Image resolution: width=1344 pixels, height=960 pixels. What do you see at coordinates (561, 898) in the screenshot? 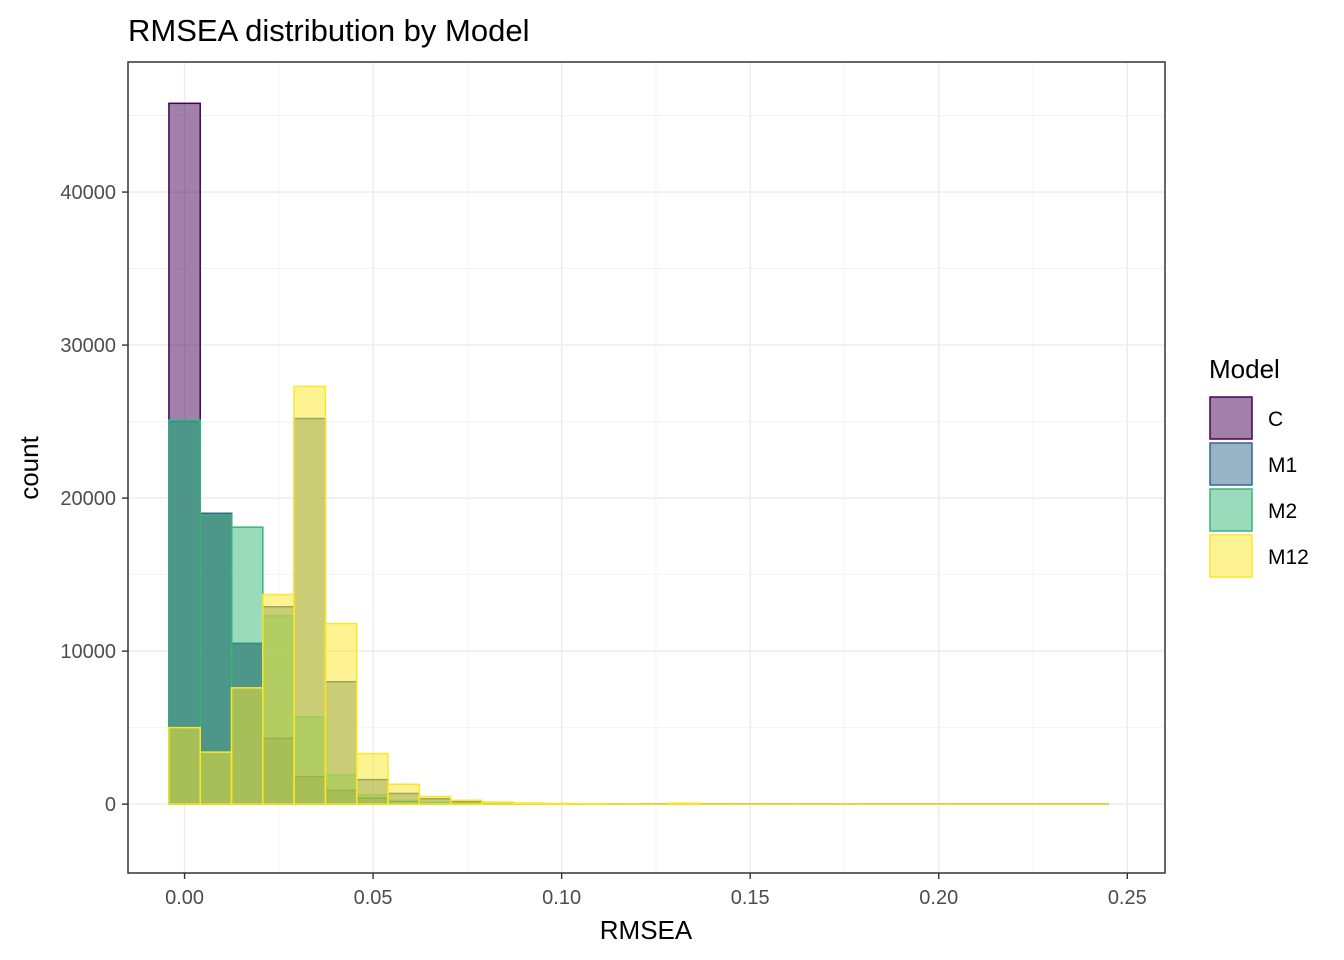
I see `x-tick-label: 0.10` at bounding box center [561, 898].